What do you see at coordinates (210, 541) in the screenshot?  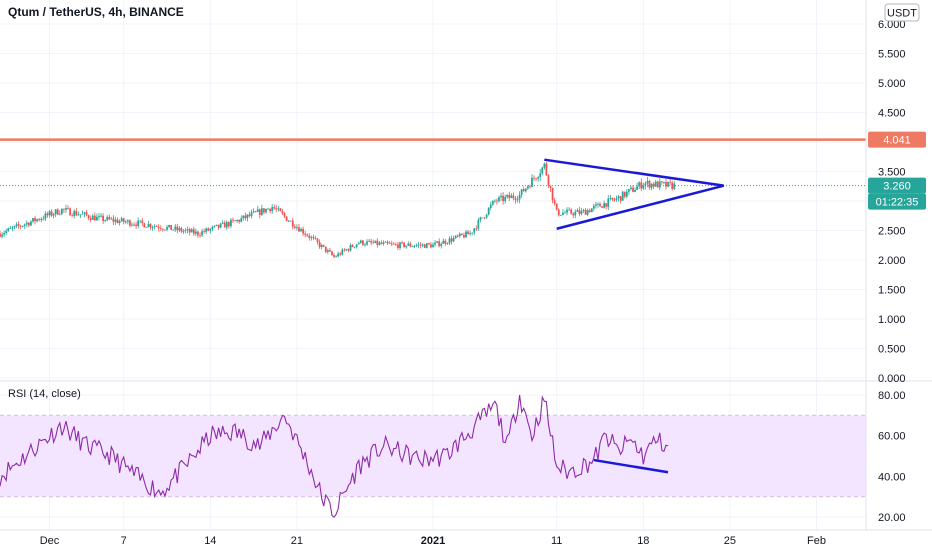 I see `time-tick-label: 14` at bounding box center [210, 541].